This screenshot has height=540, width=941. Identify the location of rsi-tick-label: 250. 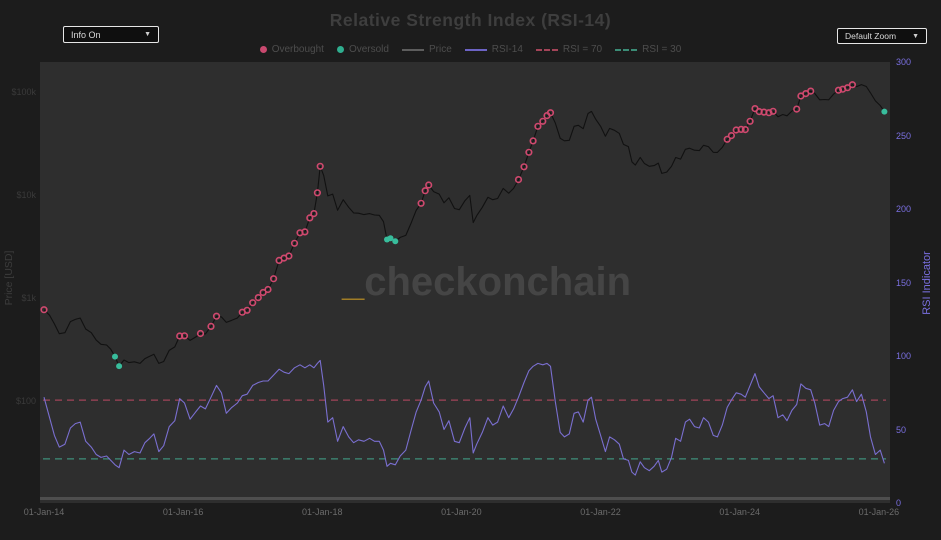
(904, 135).